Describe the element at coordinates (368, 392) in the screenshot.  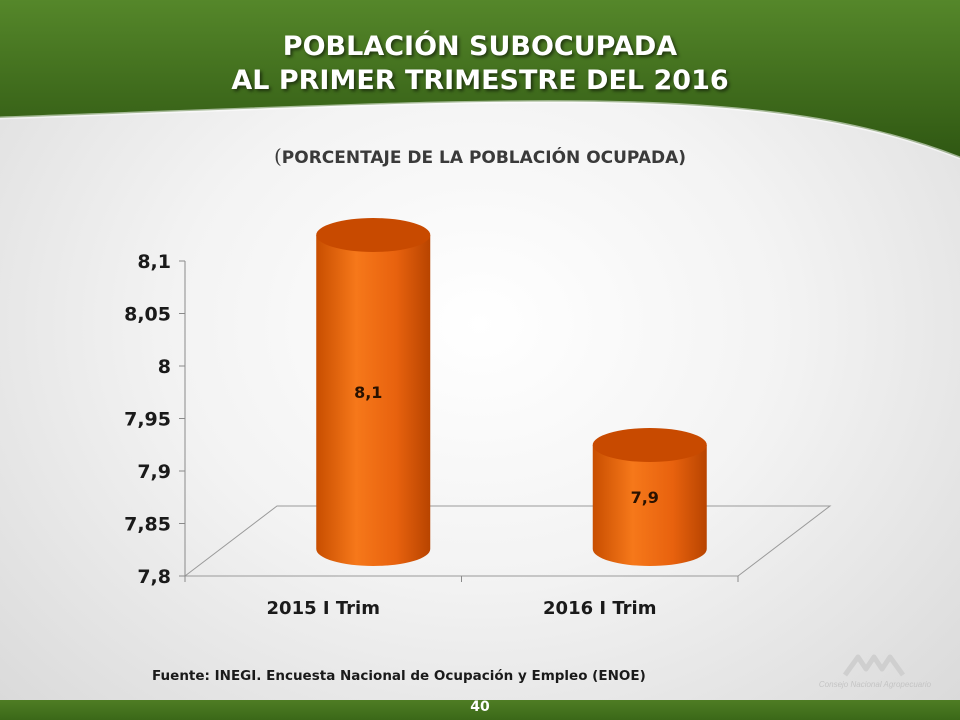
I see `bar-data-label: 8,1` at that location.